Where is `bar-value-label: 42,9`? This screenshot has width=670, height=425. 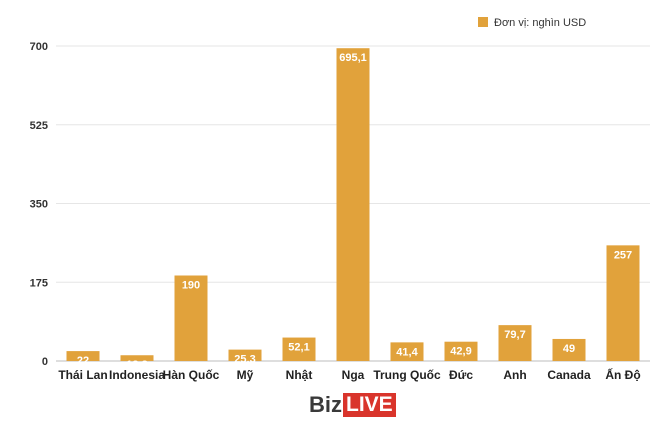
bar-value-label: 42,9 is located at coordinates (460, 352).